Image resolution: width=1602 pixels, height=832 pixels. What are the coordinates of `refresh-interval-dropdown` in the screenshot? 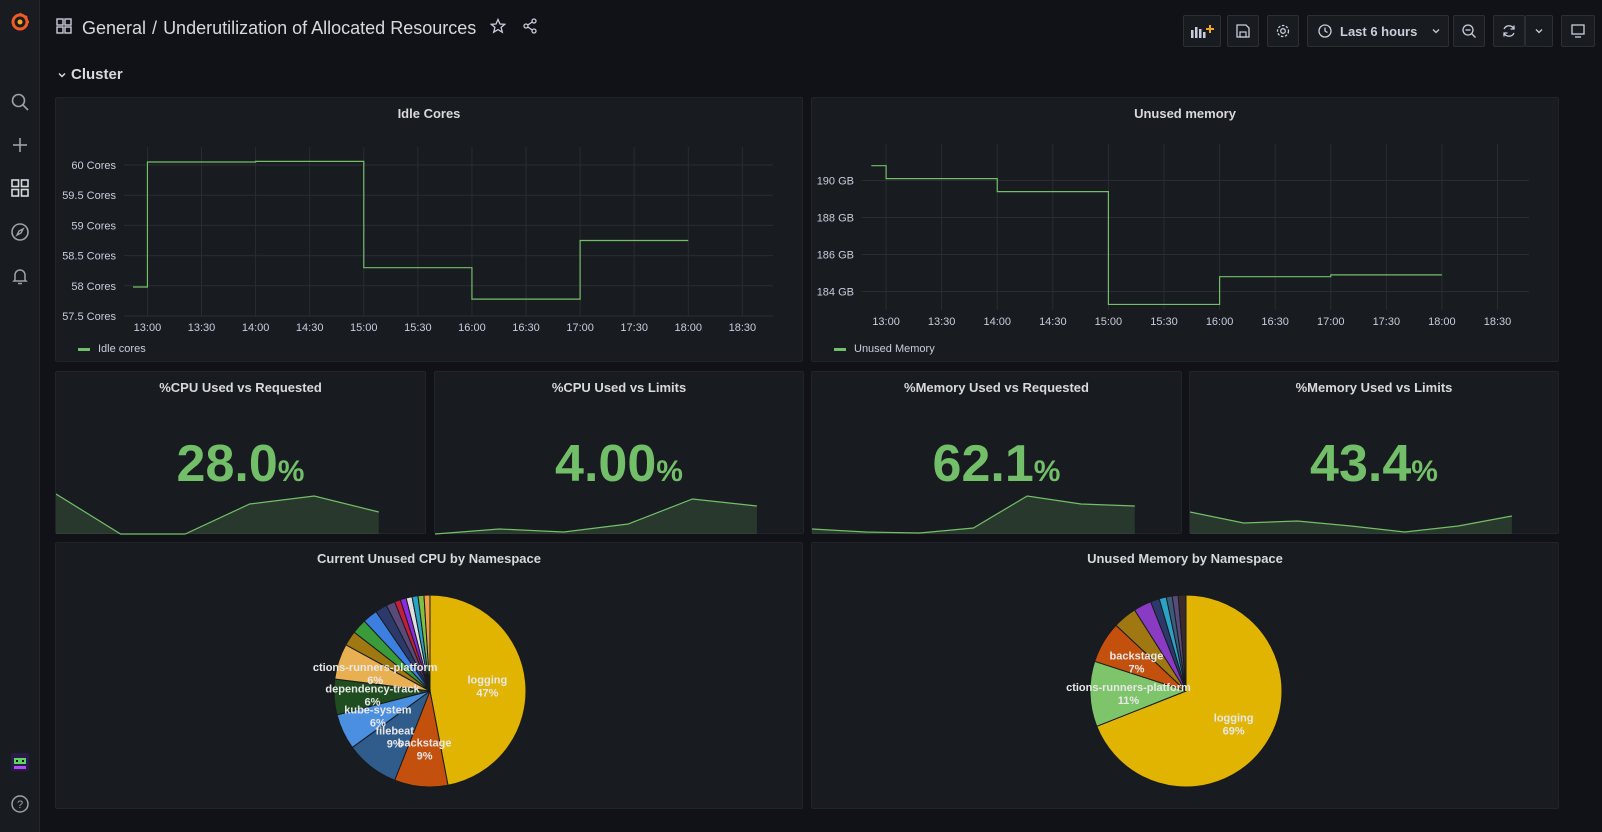 It's located at (1539, 31).